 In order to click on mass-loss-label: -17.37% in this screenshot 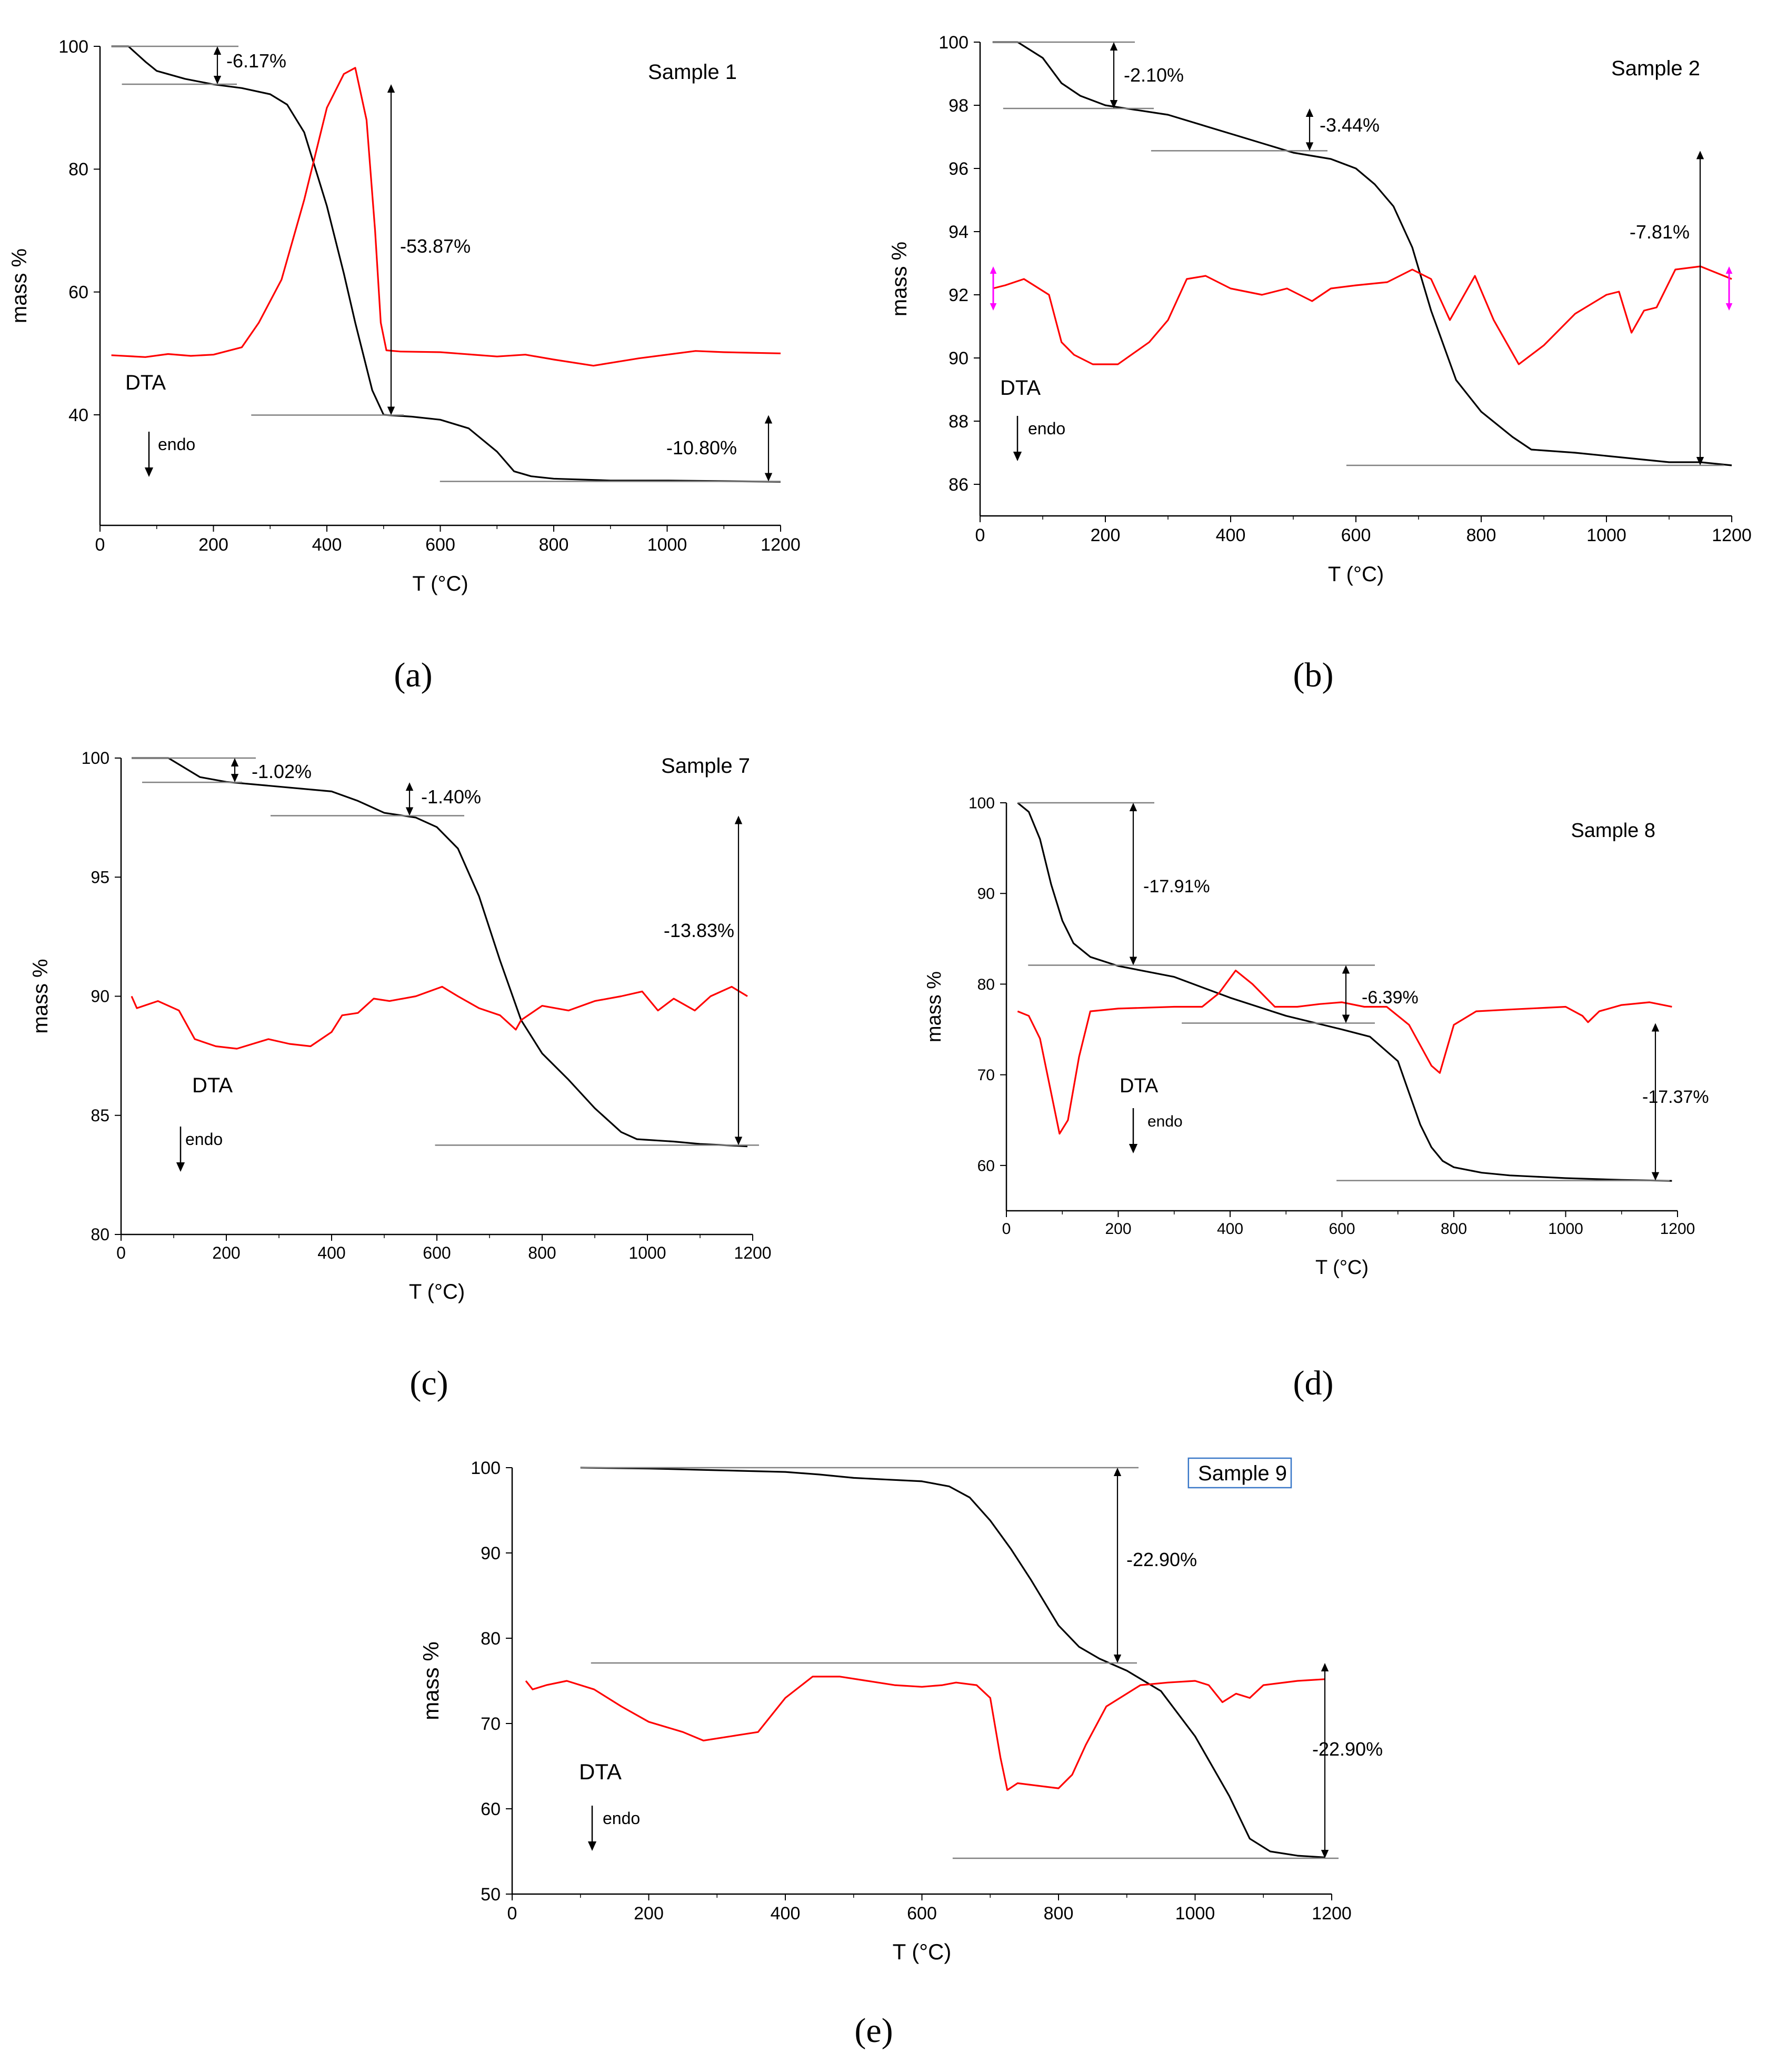, I will do `click(1675, 1097)`.